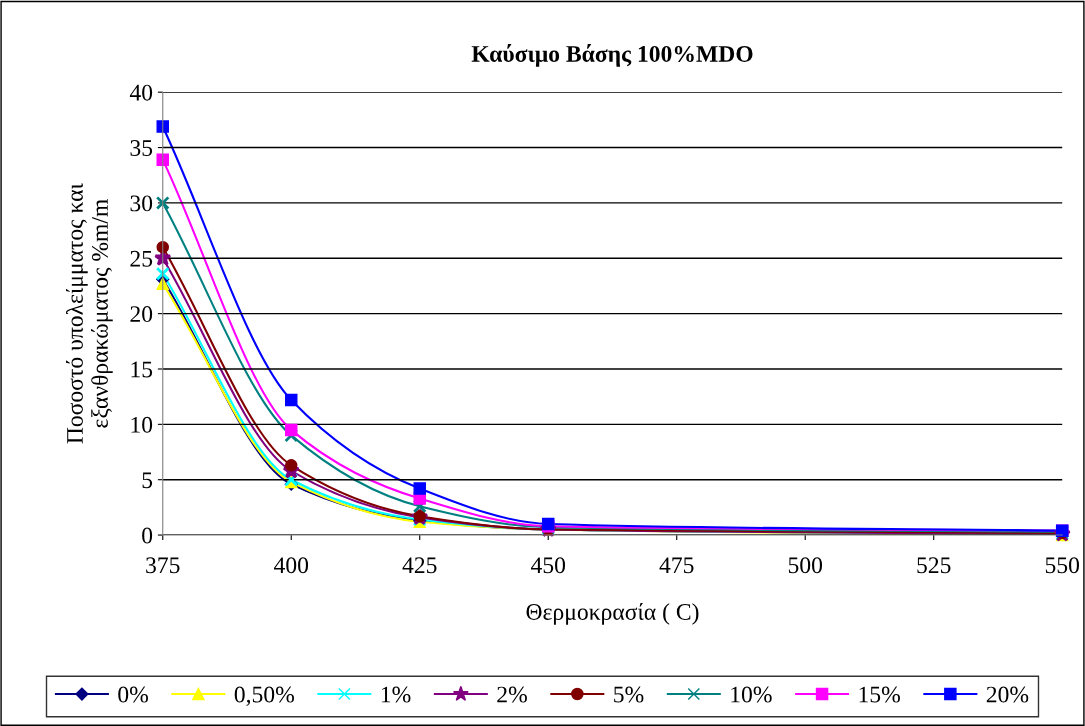 This screenshot has height=726, width=1085. Describe the element at coordinates (141, 314) in the screenshot. I see `y-tick-label: 20` at that location.